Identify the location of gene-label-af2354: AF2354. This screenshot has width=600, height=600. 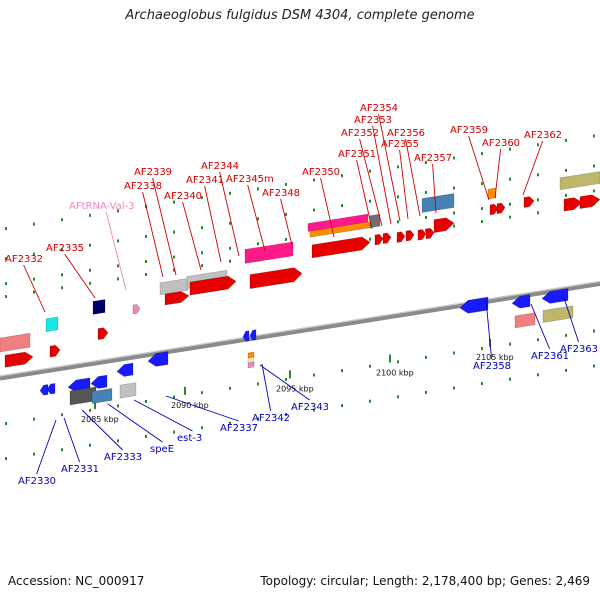
(379, 108).